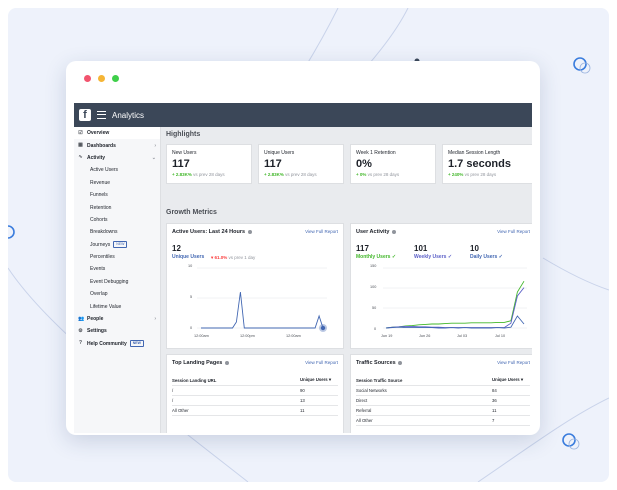 The height and width of the screenshot is (490, 617). What do you see at coordinates (500, 336) in the screenshot?
I see `x-tick-label: Jul 10` at bounding box center [500, 336].